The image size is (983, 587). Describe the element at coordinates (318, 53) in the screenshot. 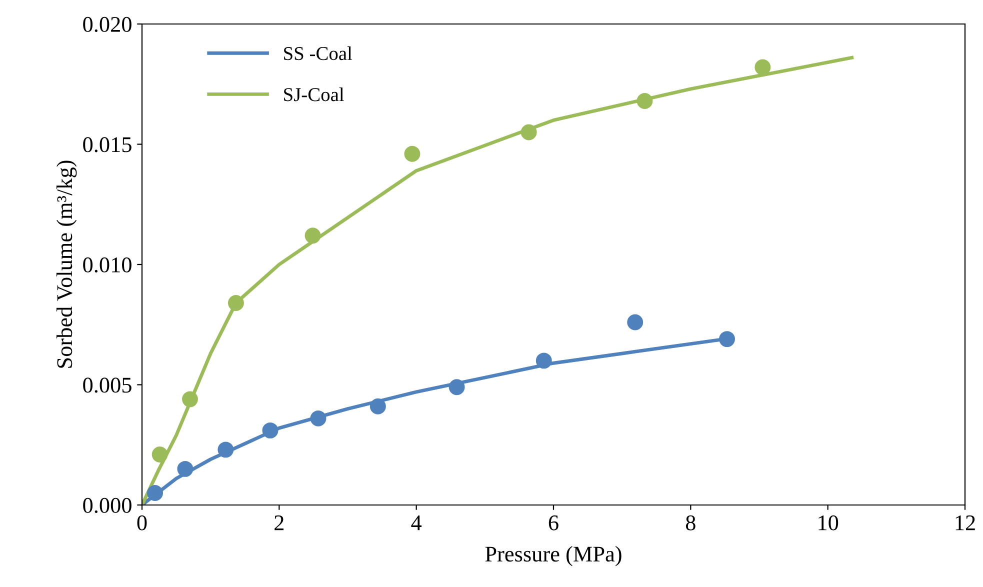

I see `legend-label: SS -Coal` at that location.